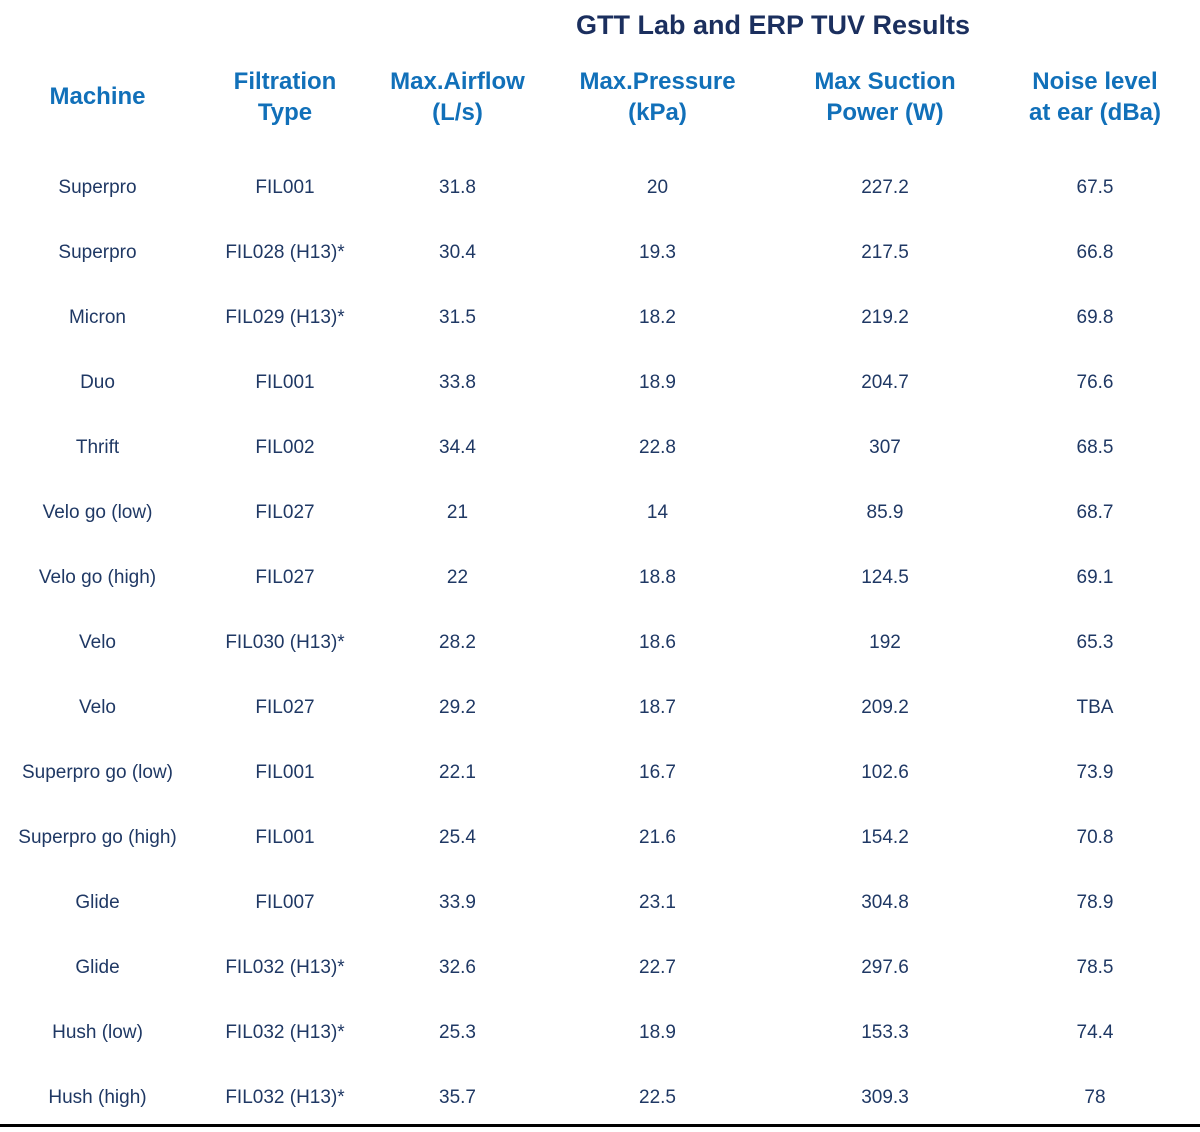 Image resolution: width=1200 pixels, height=1132 pixels. What do you see at coordinates (885, 1097) in the screenshot?
I see `table-cell: 309.3` at bounding box center [885, 1097].